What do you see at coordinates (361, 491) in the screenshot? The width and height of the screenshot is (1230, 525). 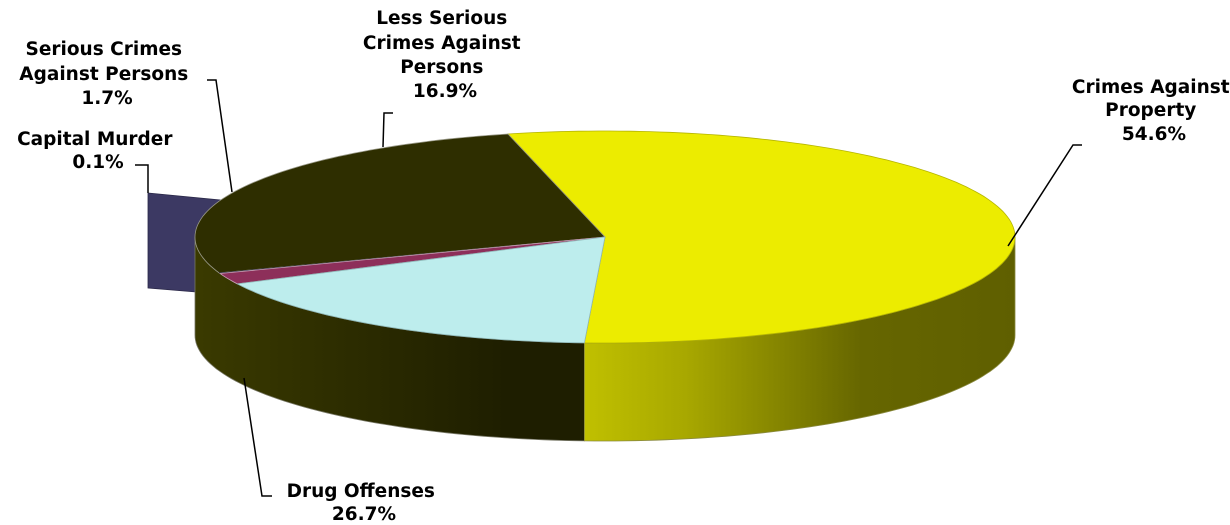 I see `label-drug-line-1: Drug Offenses` at bounding box center [361, 491].